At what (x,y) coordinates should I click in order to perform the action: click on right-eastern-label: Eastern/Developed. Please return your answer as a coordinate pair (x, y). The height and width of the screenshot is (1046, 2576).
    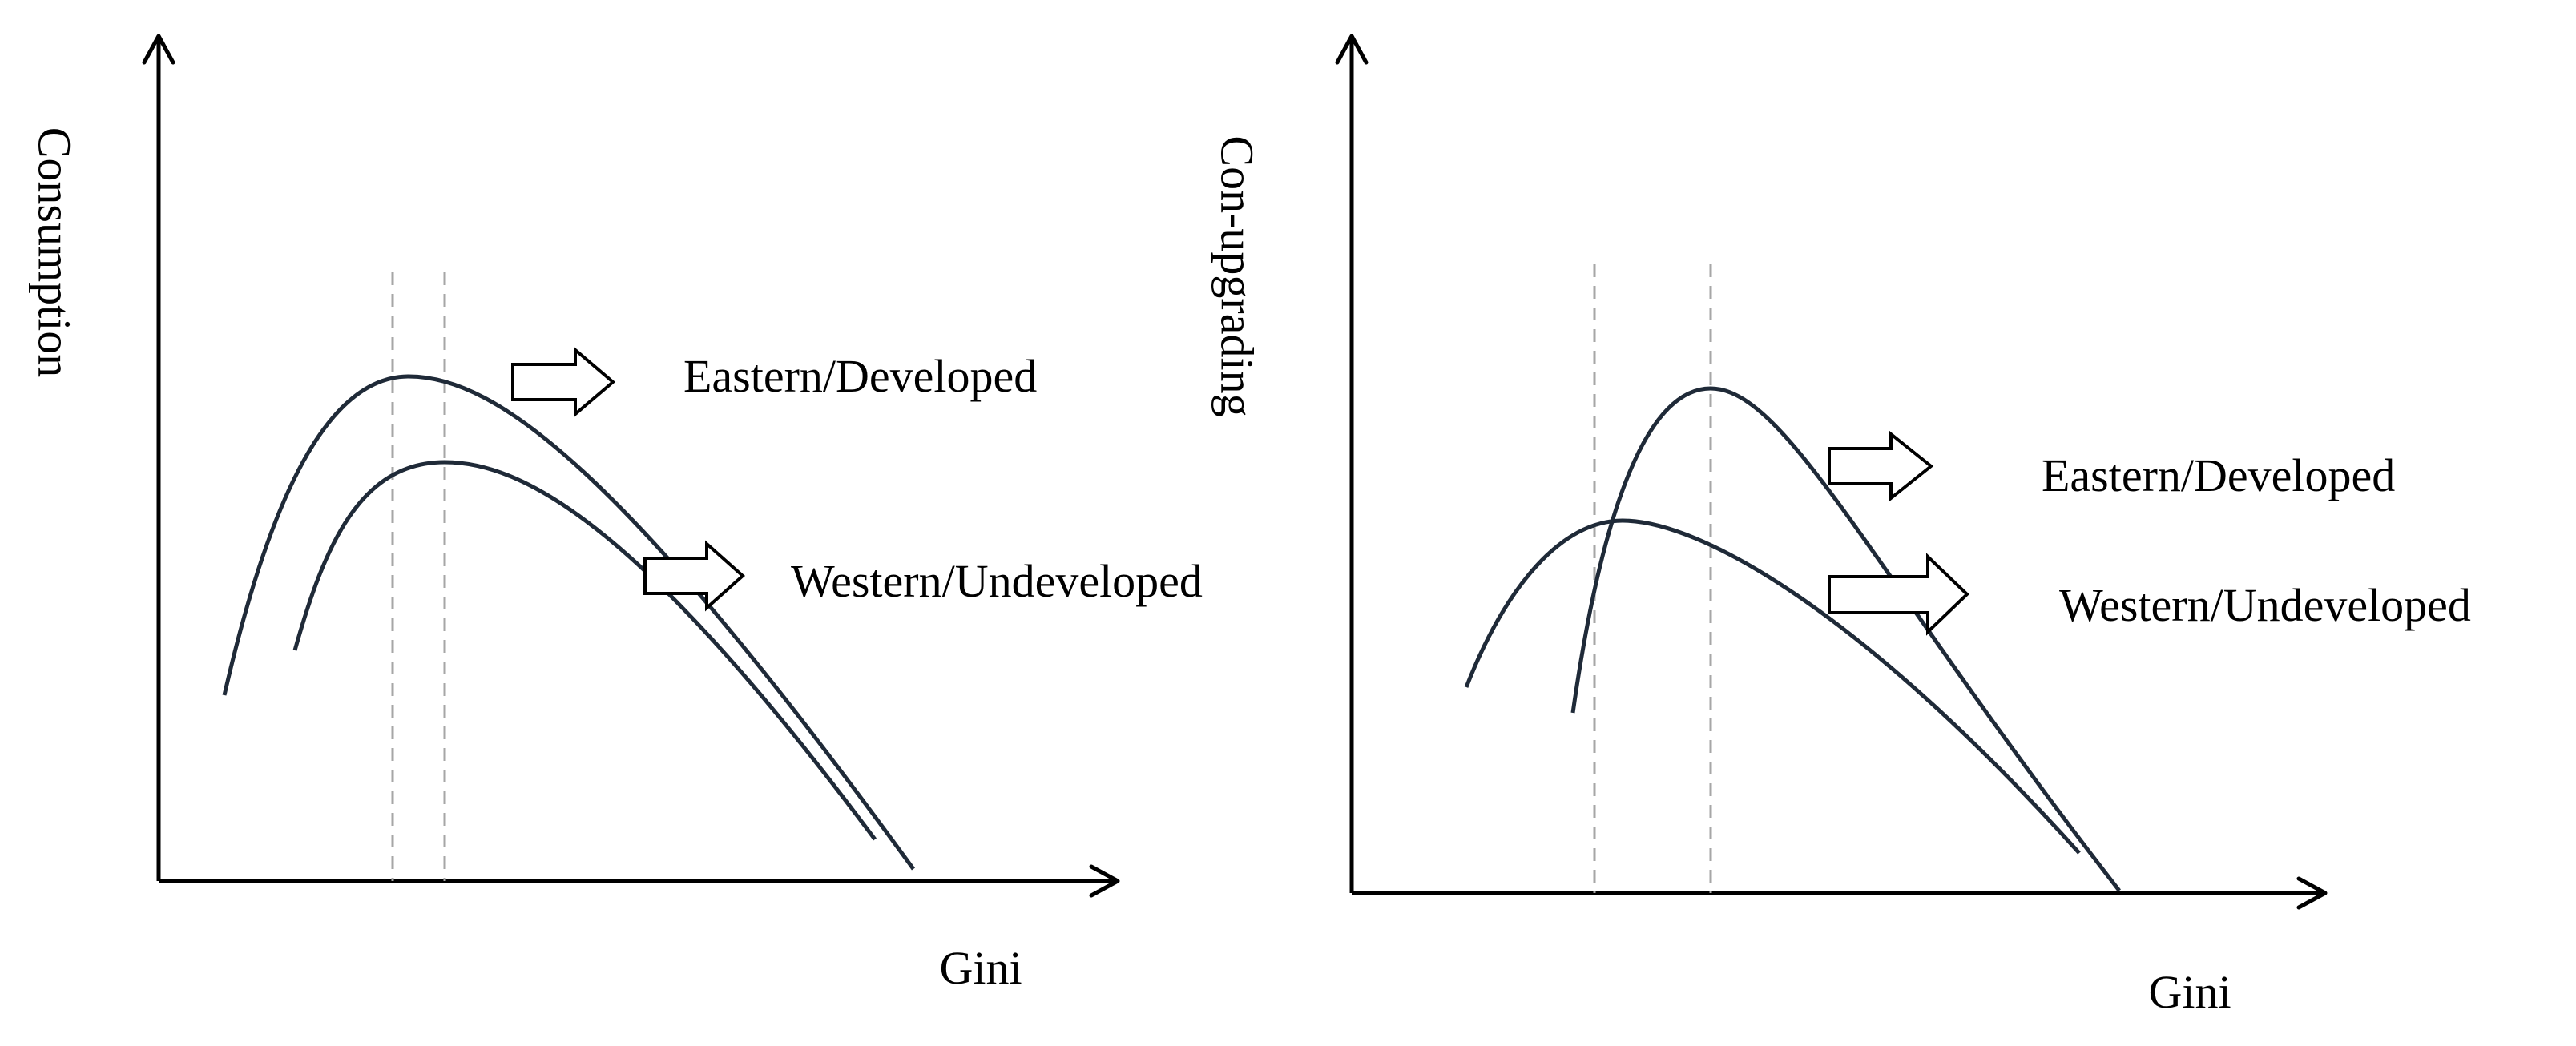
    Looking at the image, I should click on (2218, 475).